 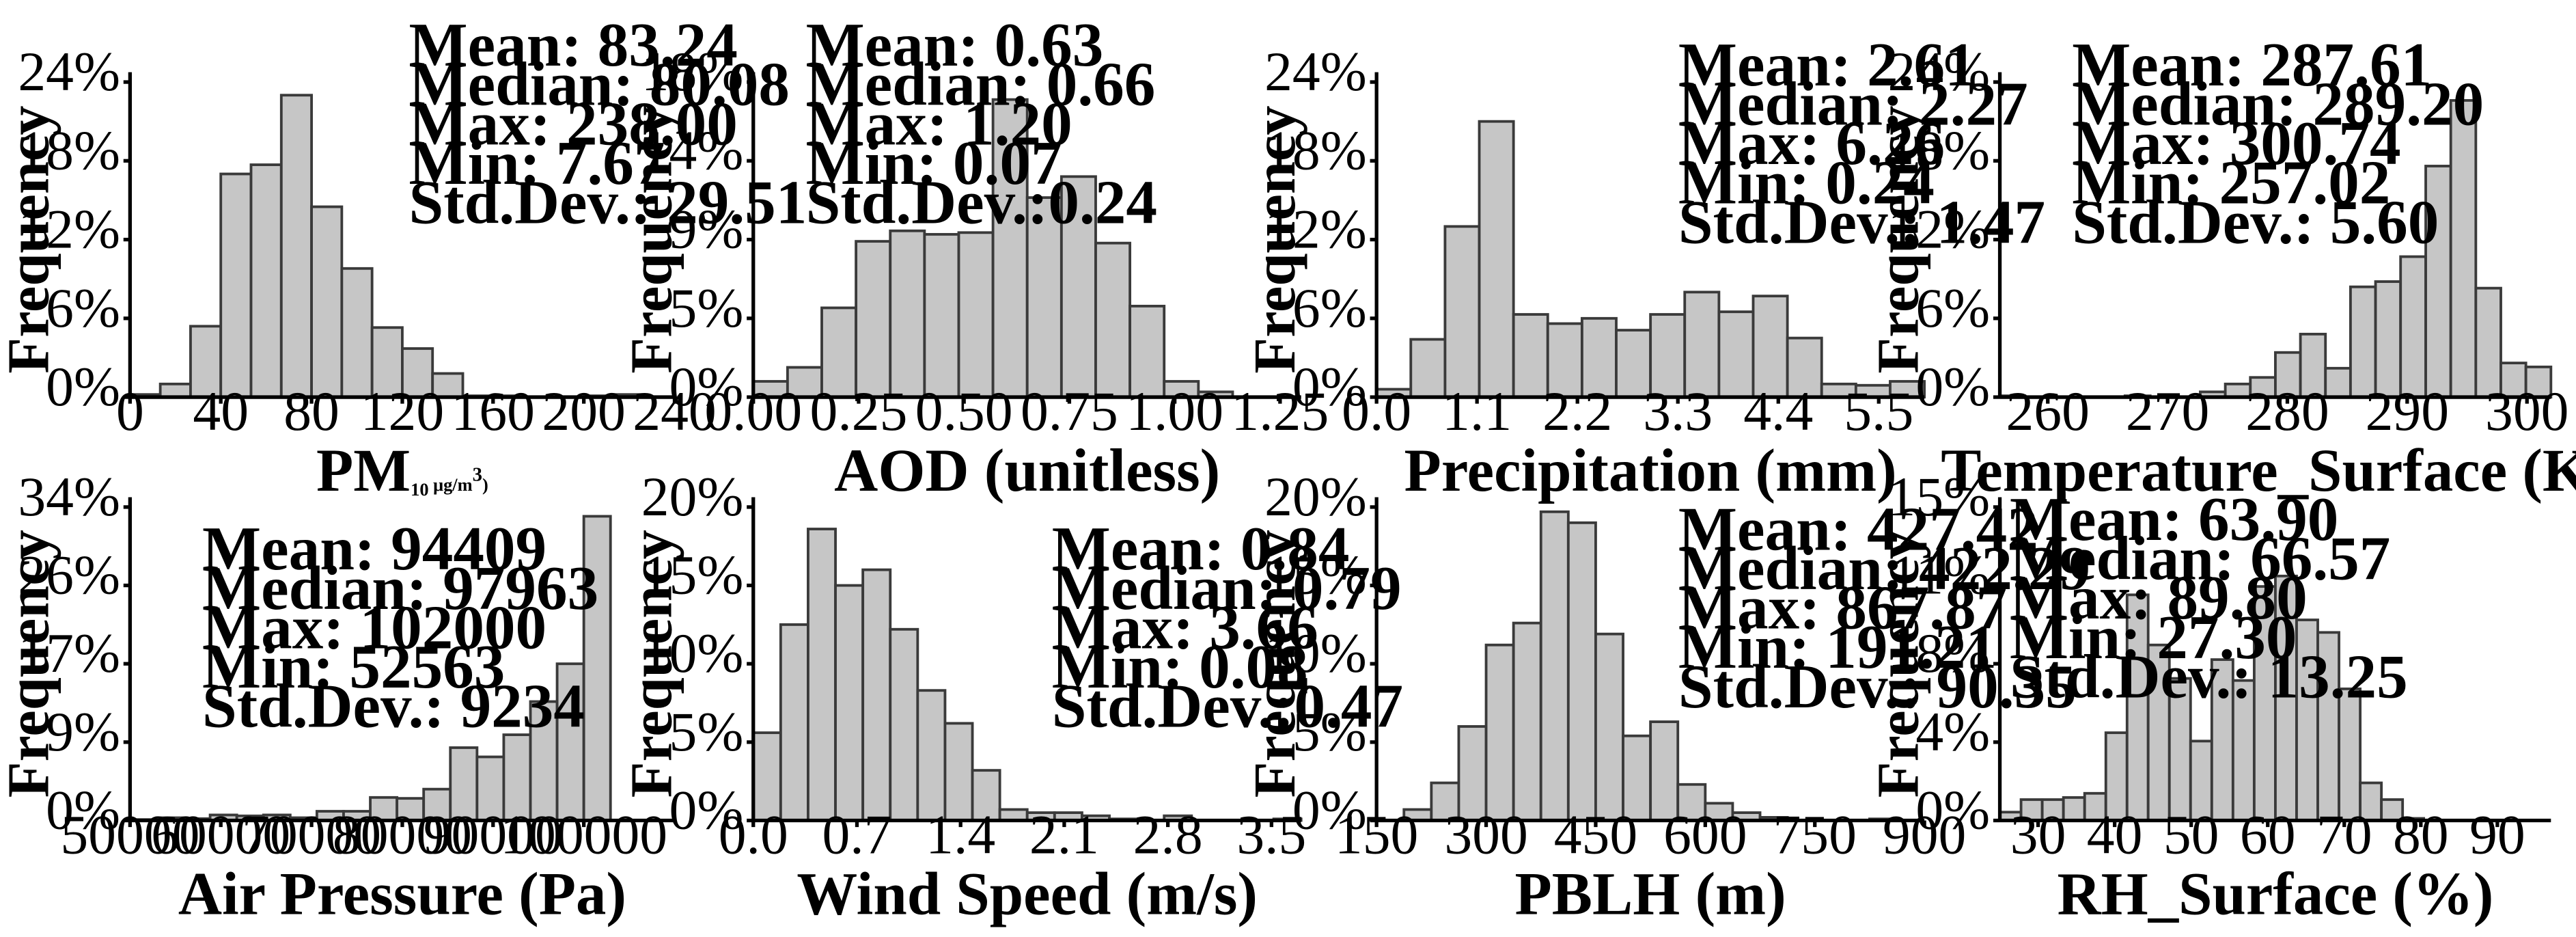 I want to click on x-tick-label: 260, so click(x=2048, y=411).